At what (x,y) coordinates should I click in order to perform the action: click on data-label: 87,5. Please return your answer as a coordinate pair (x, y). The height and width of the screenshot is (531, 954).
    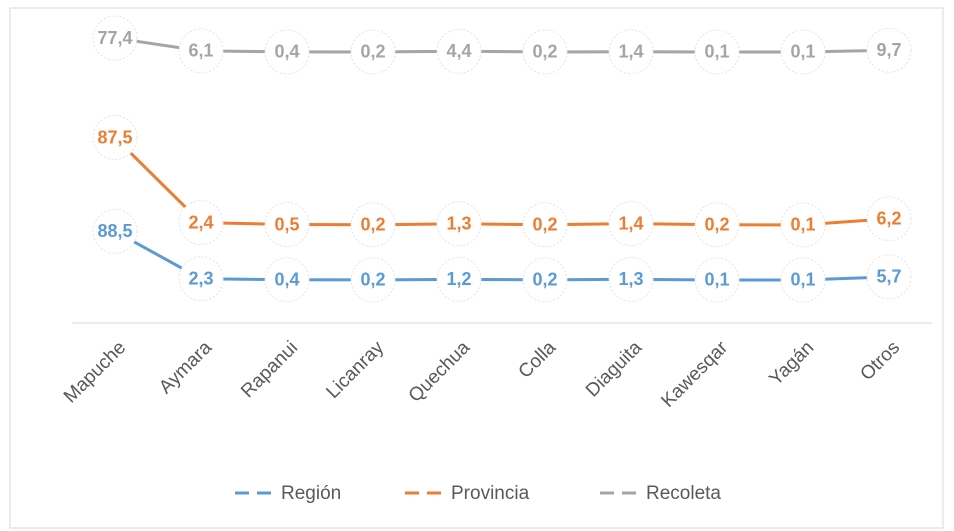
    Looking at the image, I should click on (114, 137).